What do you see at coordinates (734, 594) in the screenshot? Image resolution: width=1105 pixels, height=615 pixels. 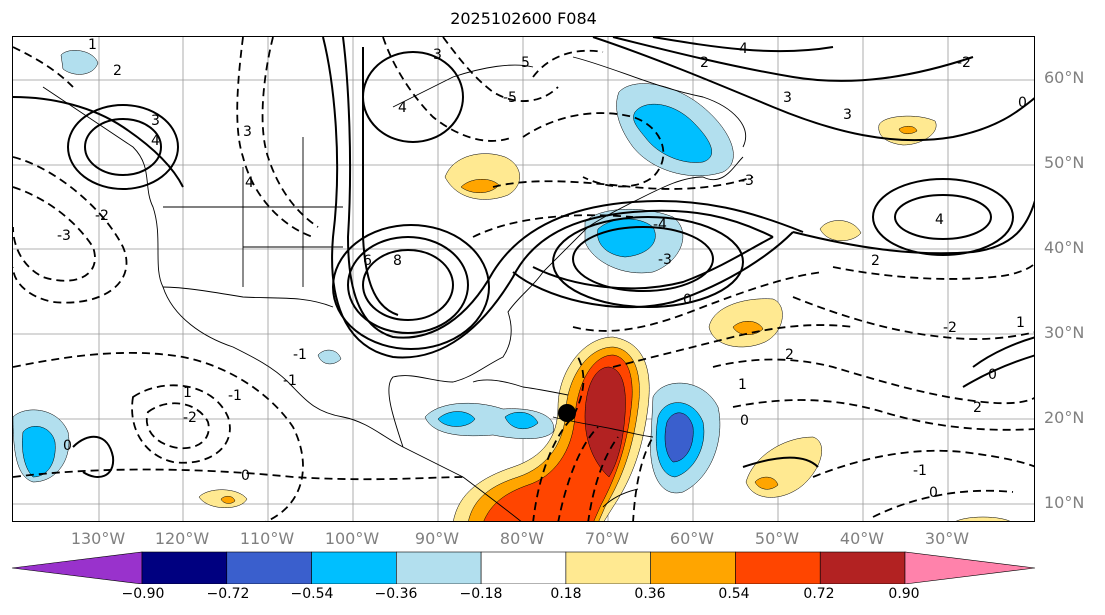 I see `colorbar-tick-label: 0.54` at bounding box center [734, 594].